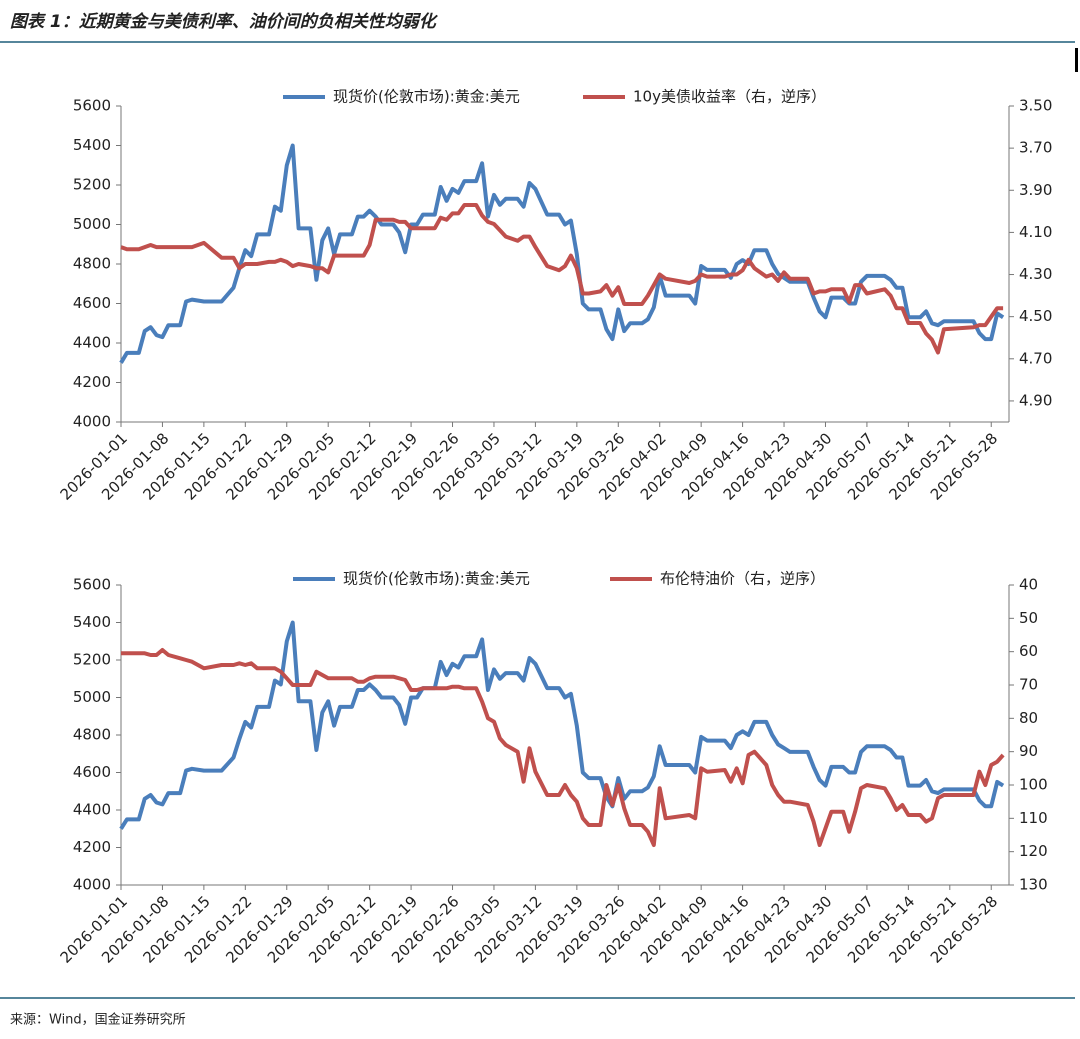  Describe the element at coordinates (1033, 851) in the screenshot. I see `y2-tick-label: 120` at that location.